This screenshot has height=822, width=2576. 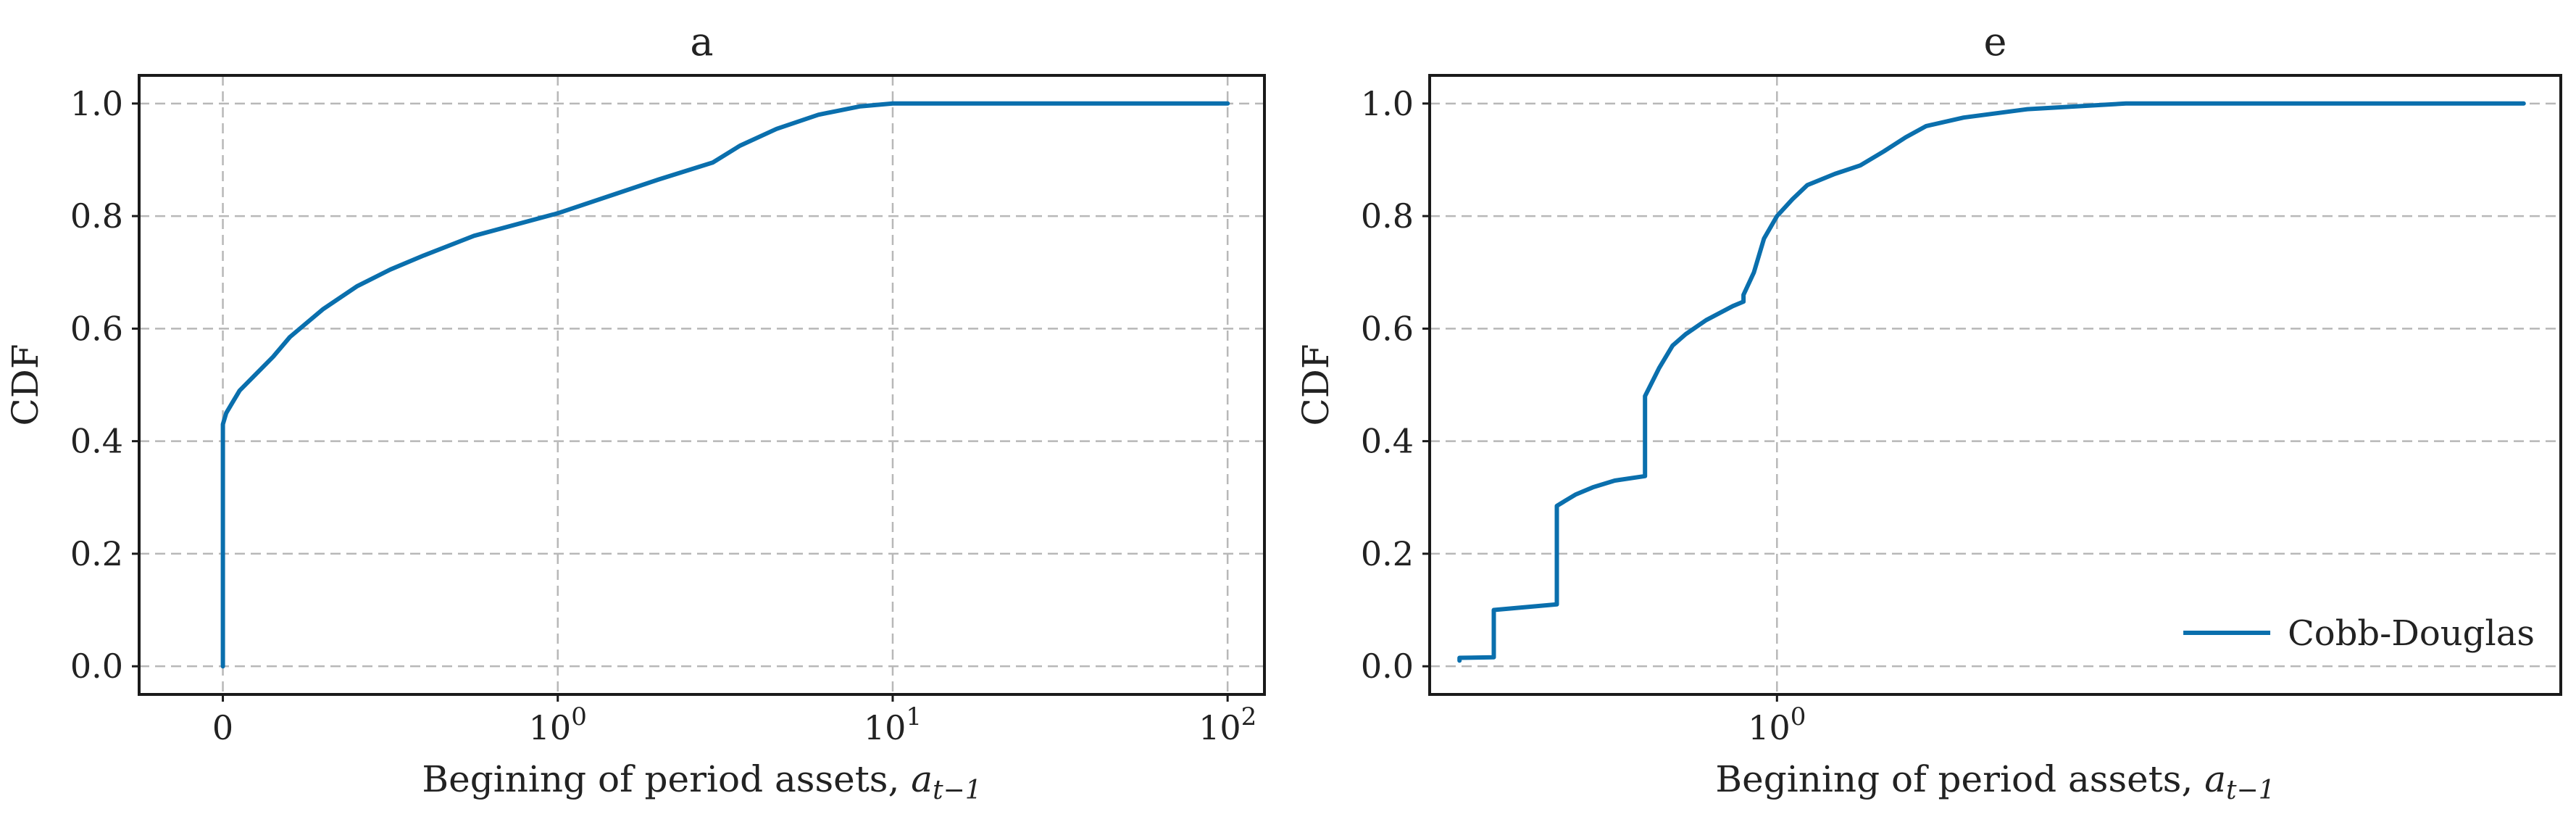 I want to click on x-tick-label: 10², so click(x=1227, y=724).